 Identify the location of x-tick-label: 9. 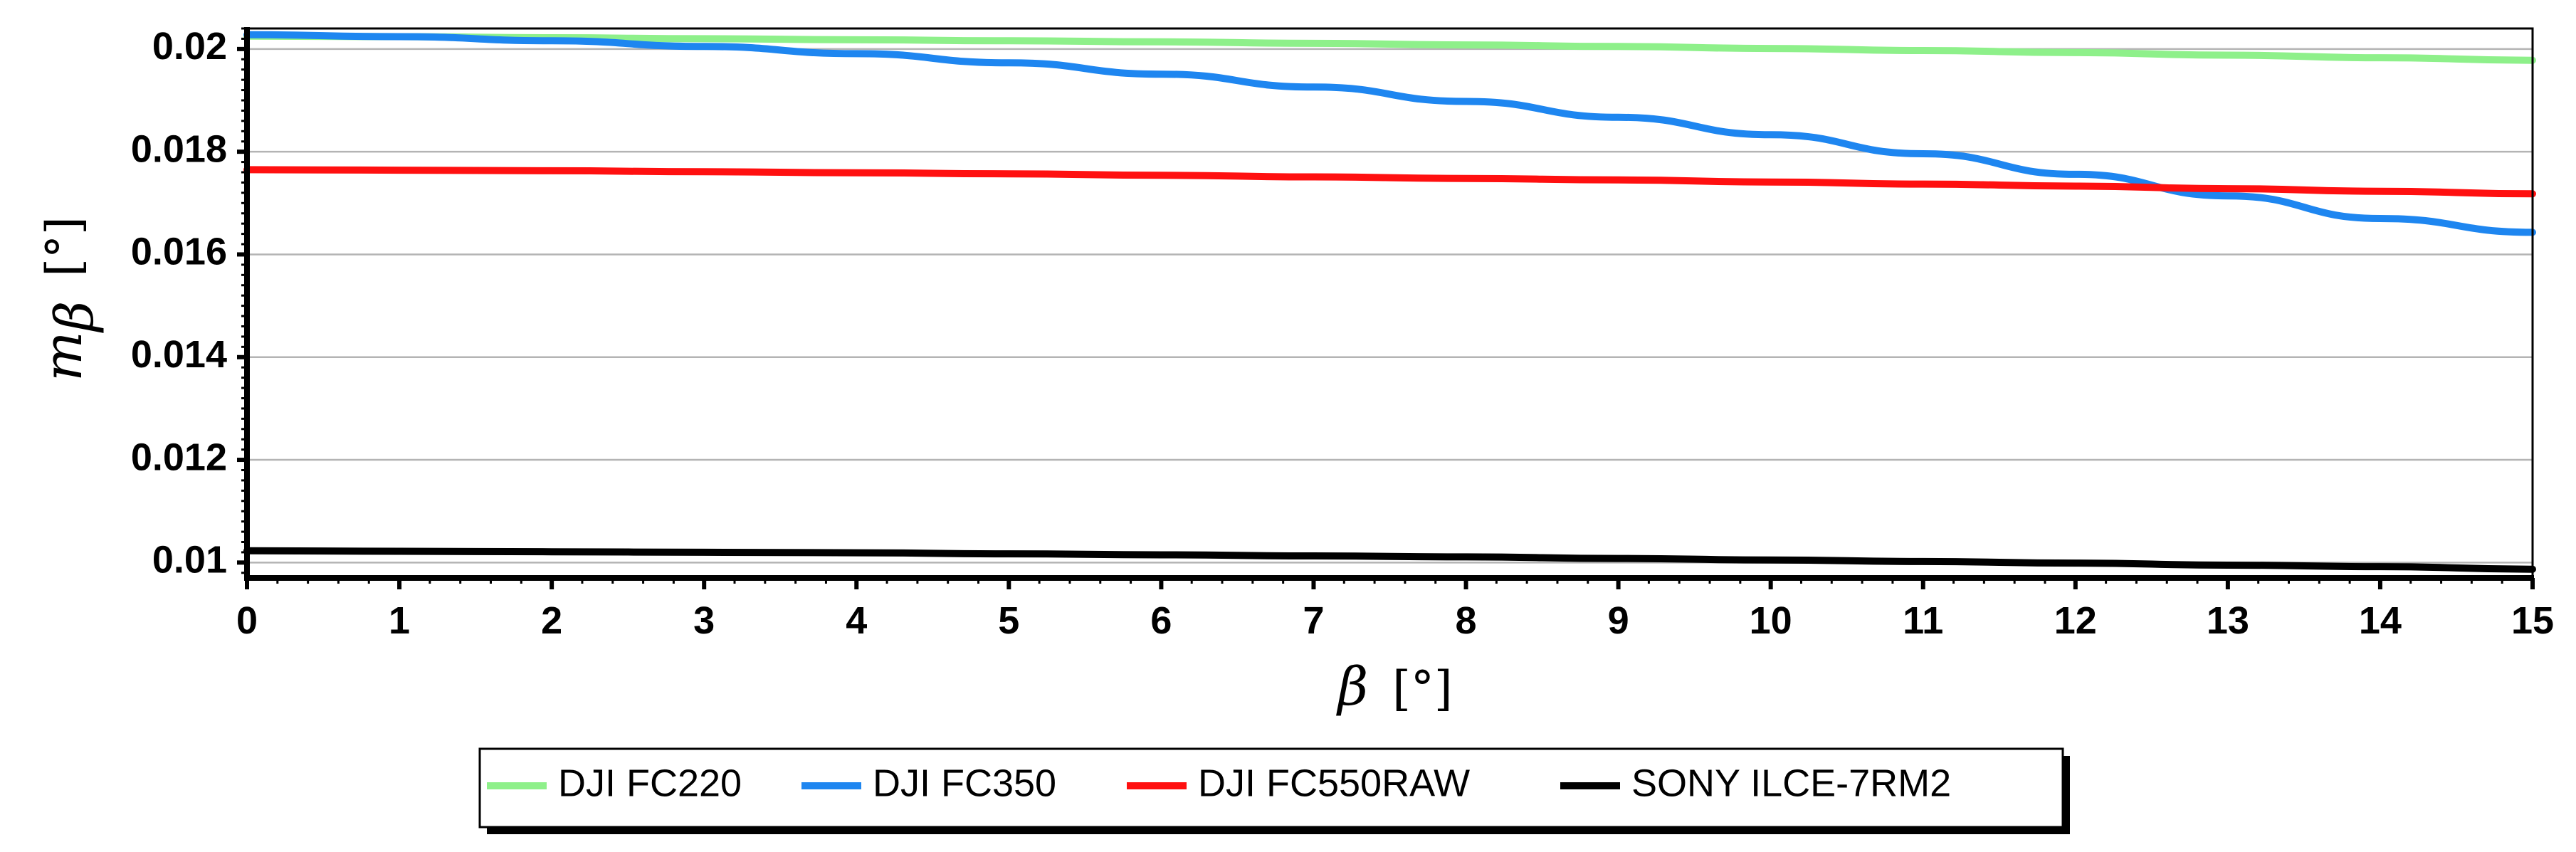
(1618, 620).